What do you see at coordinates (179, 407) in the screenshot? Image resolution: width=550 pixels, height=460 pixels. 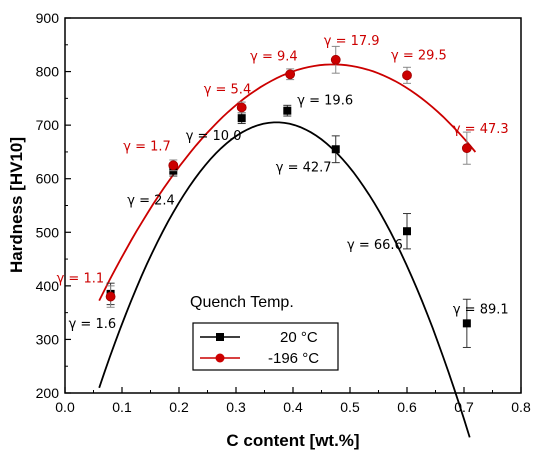 I see `x-tick-label: 0.2` at bounding box center [179, 407].